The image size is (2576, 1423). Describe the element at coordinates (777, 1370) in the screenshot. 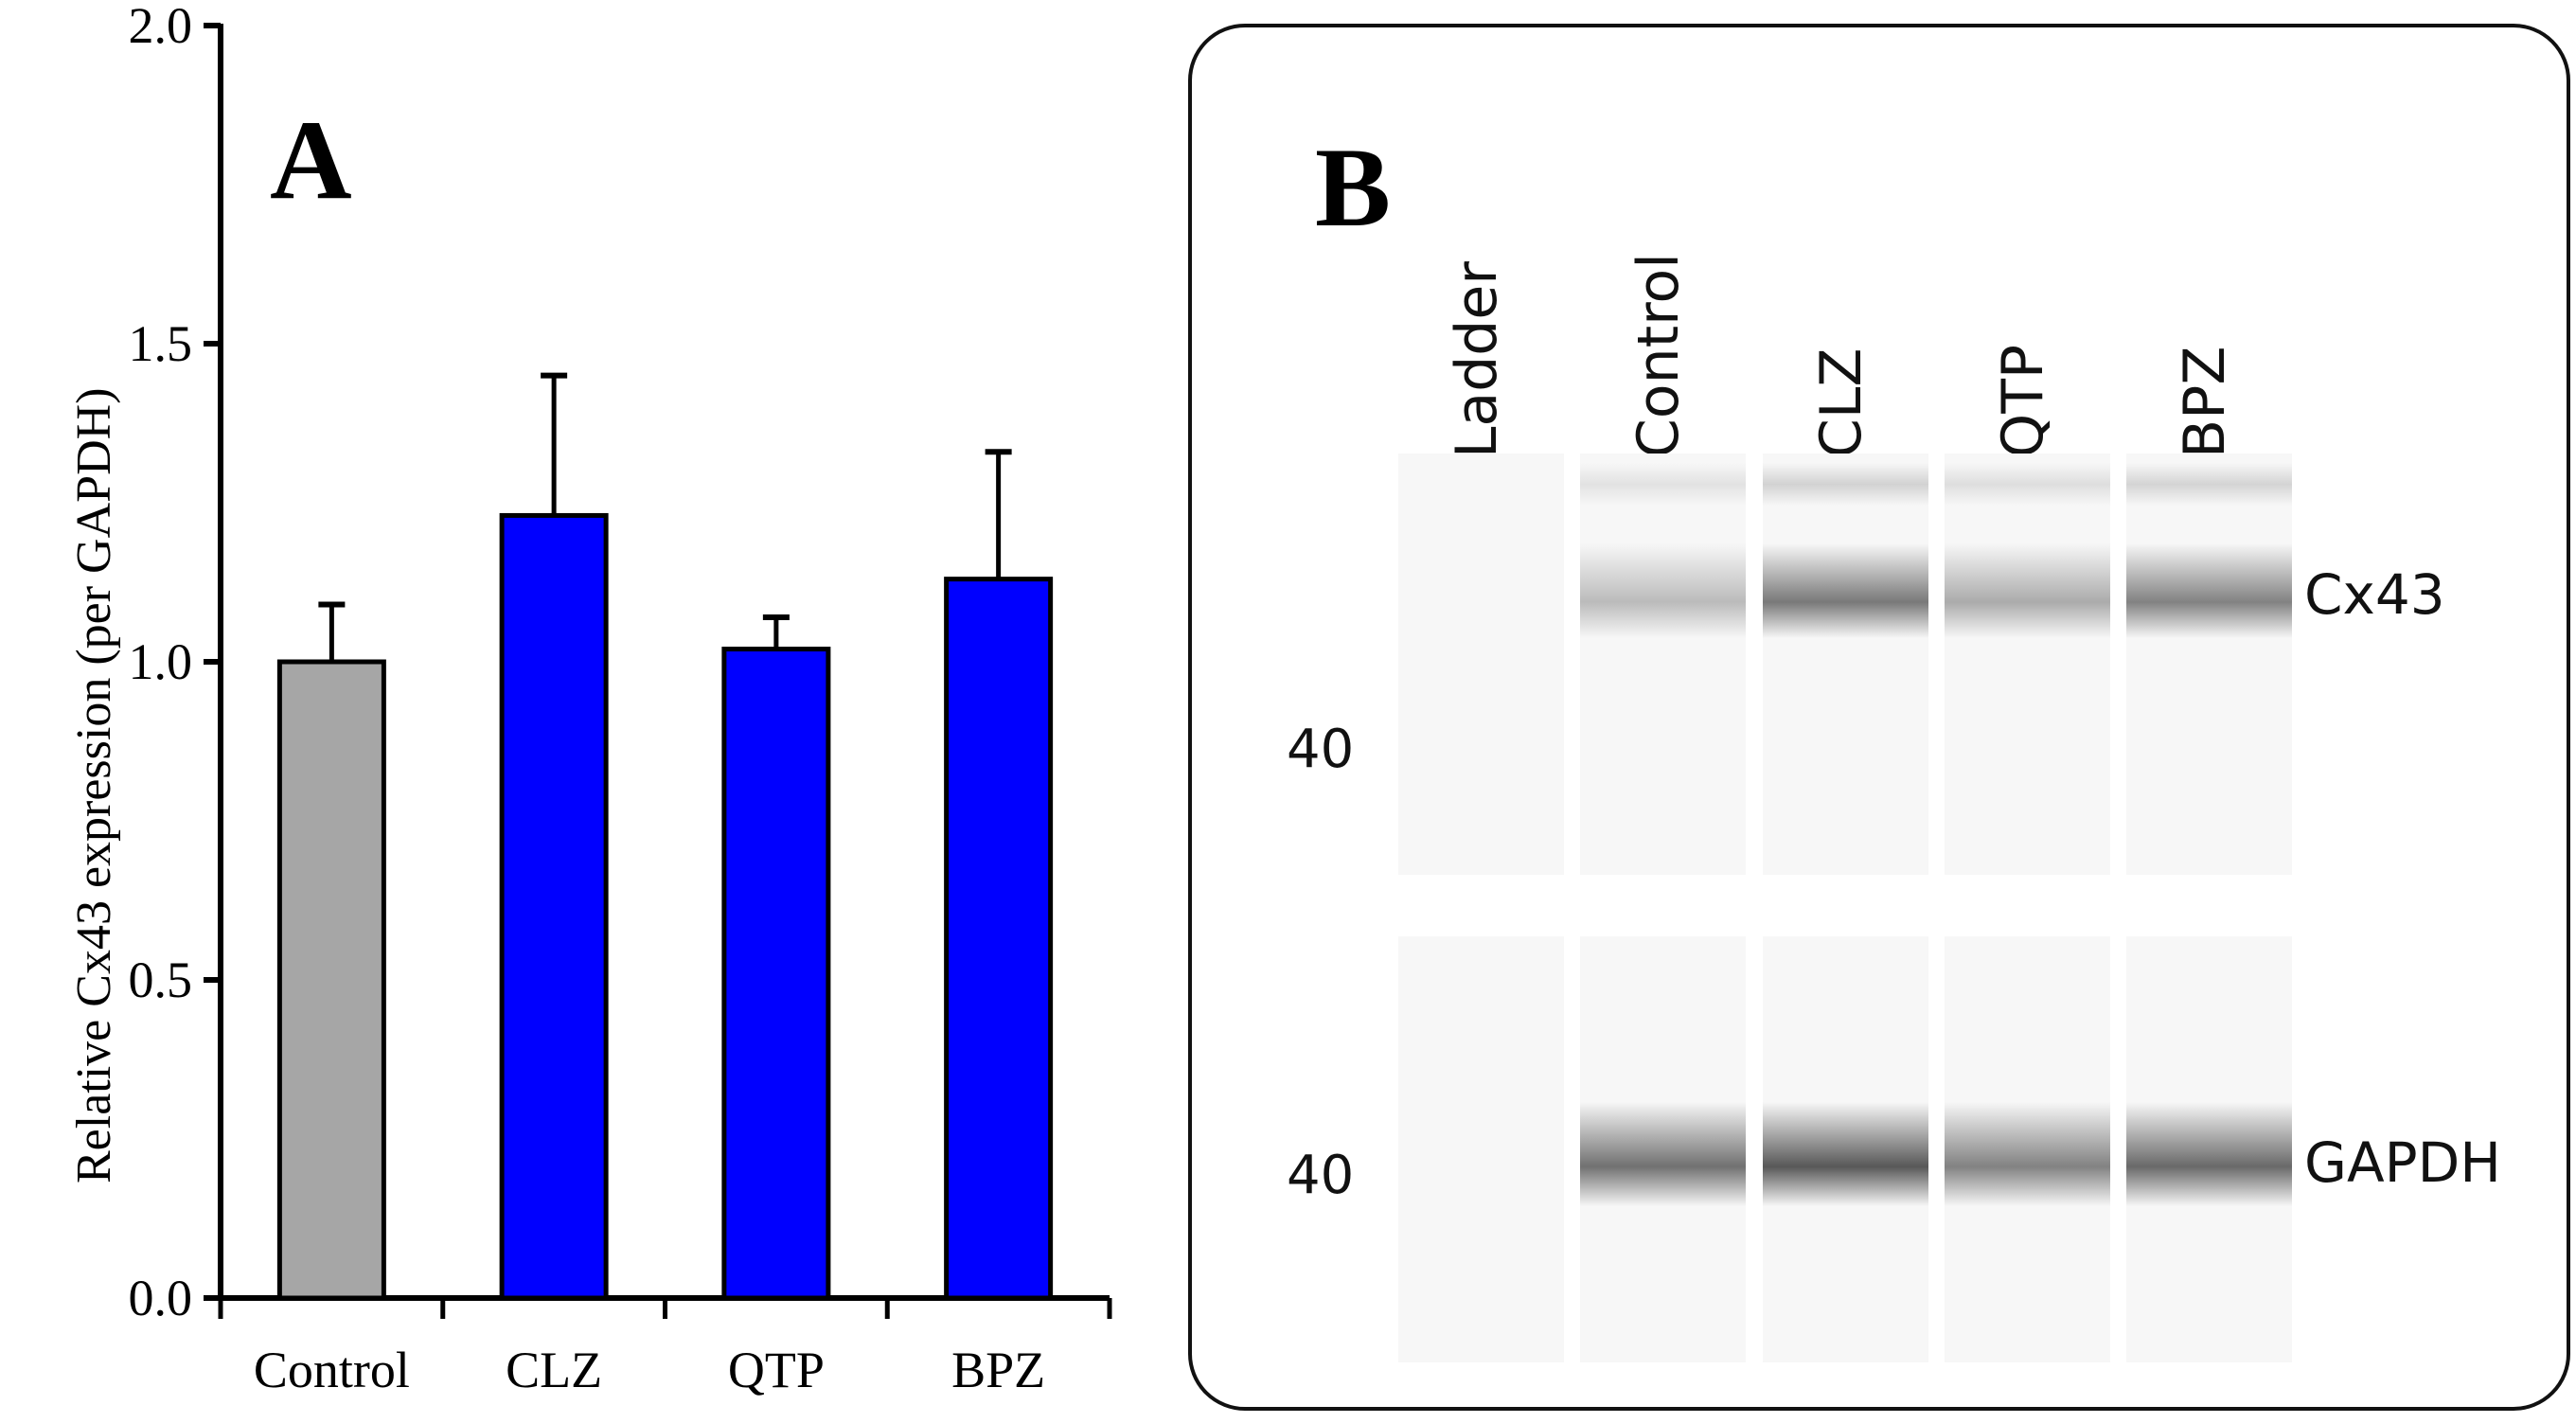

I see `x-tick-label: QTP` at that location.